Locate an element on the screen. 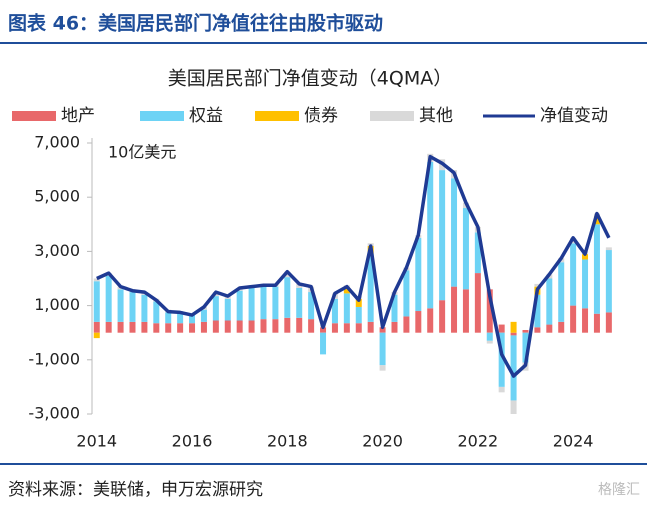  legend-label: 债券 is located at coordinates (321, 116).